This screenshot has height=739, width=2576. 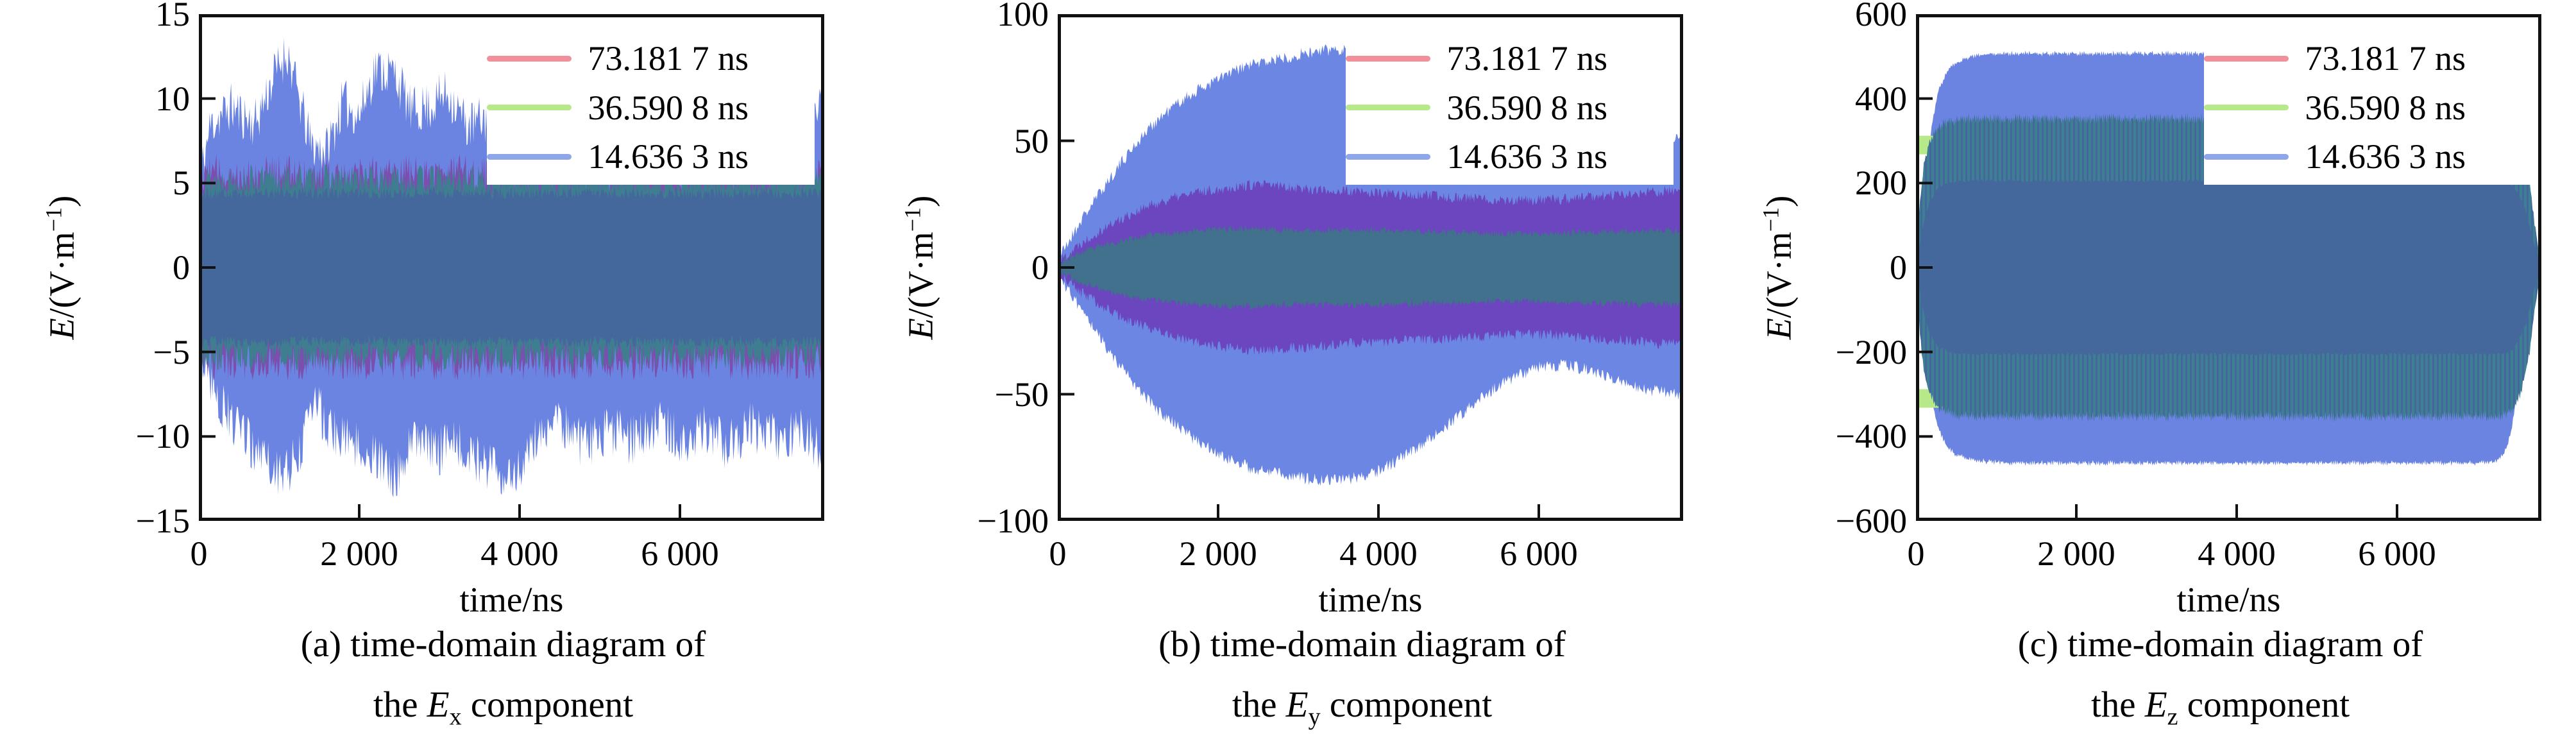 What do you see at coordinates (920, 329) in the screenshot?
I see `y-label-symbol: E` at bounding box center [920, 329].